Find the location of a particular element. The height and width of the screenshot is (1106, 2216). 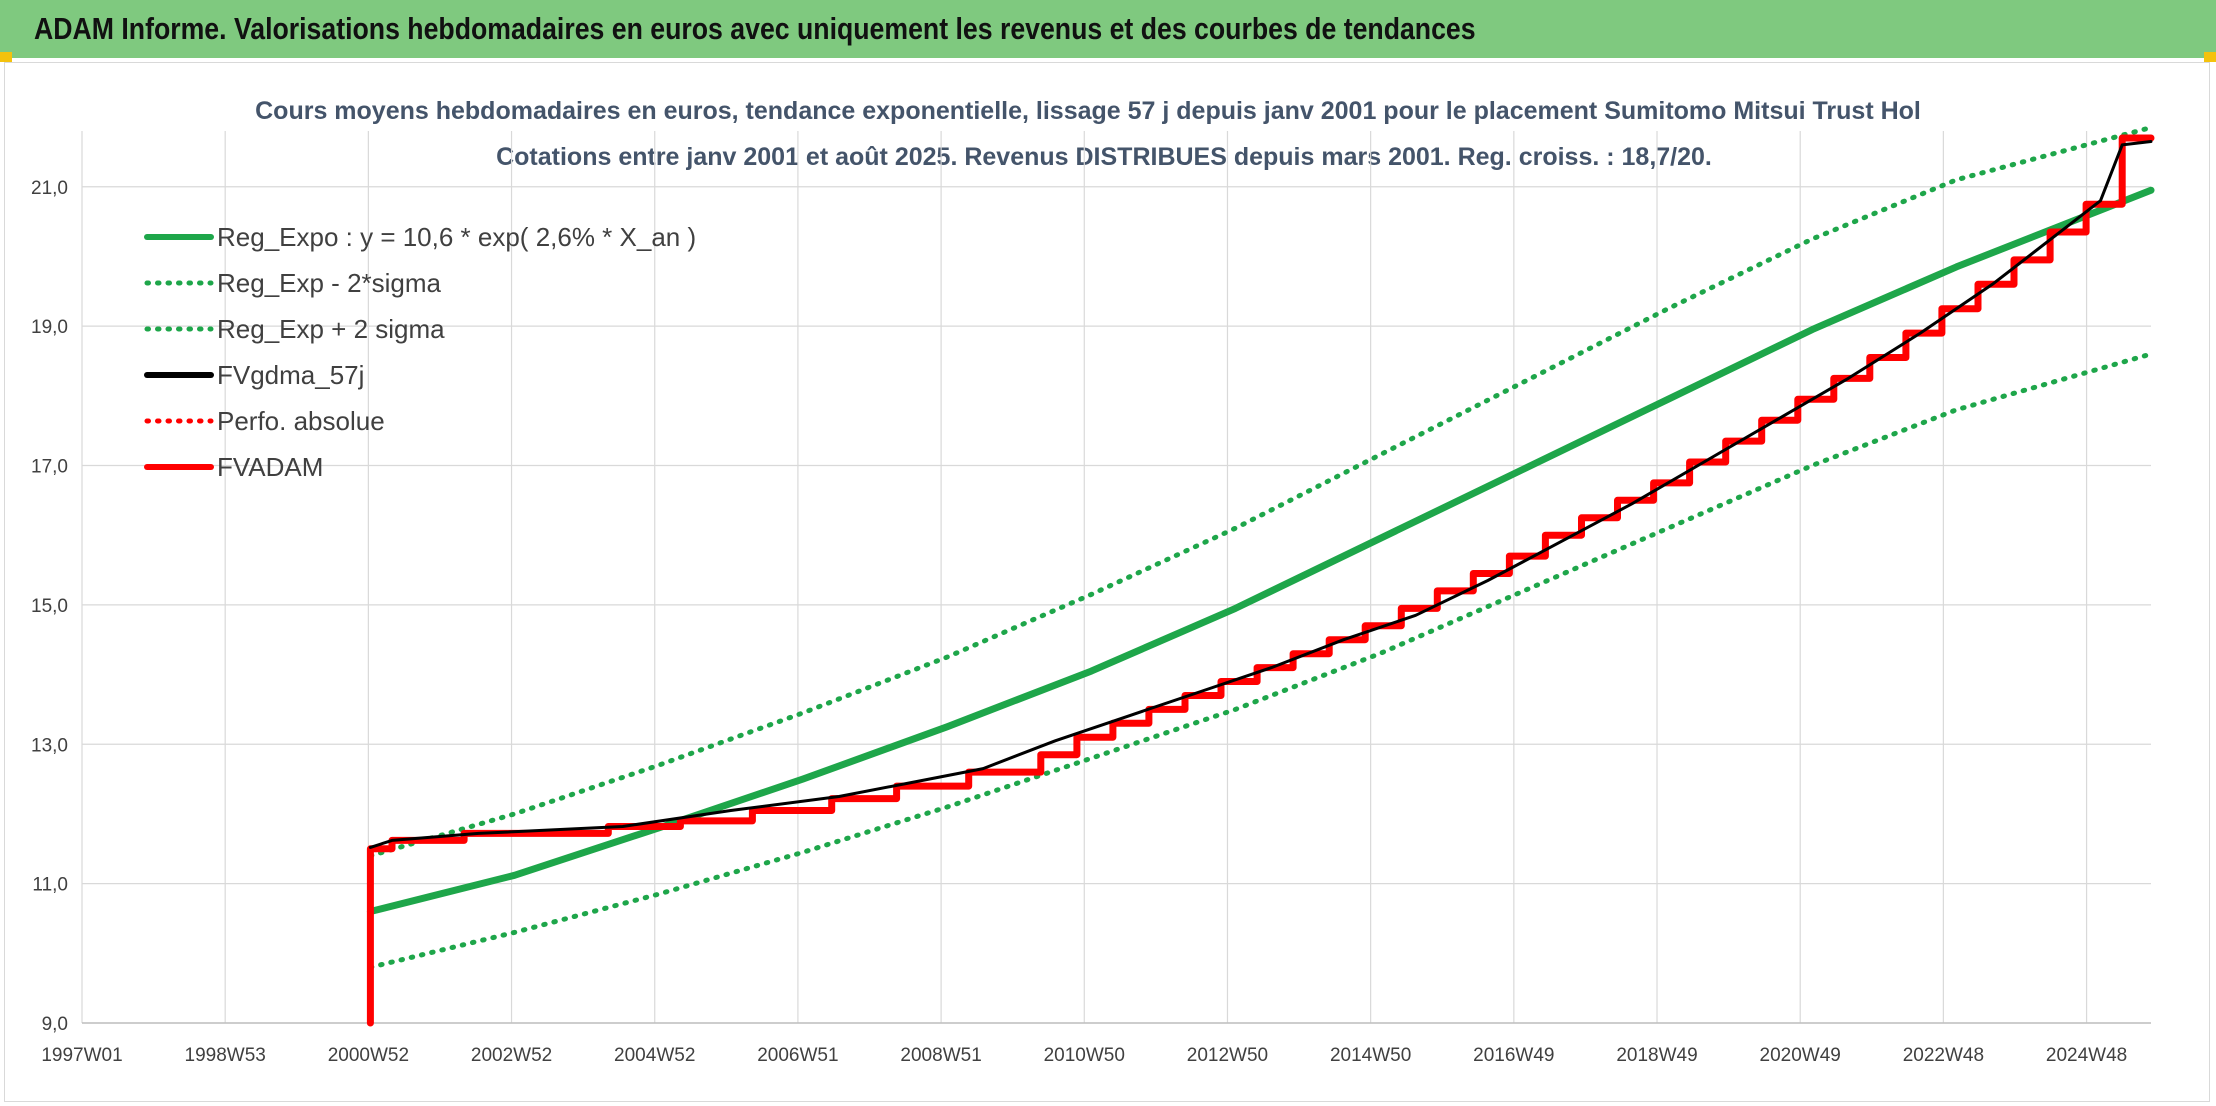

x-tick-label: 2014W50 is located at coordinates (1370, 1055).